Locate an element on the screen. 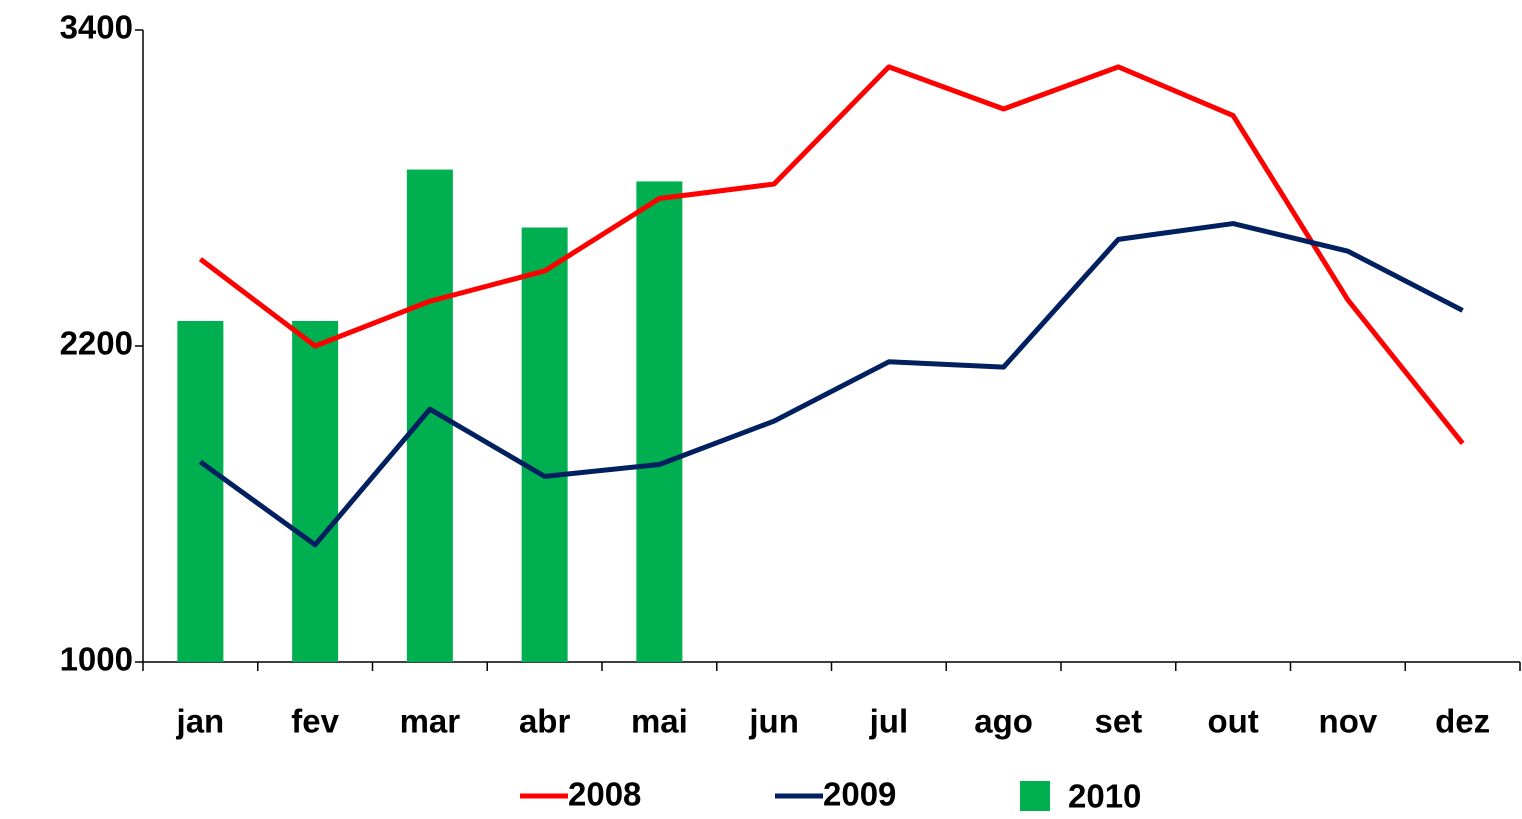 This screenshot has height=819, width=1522. x-tick-label: jun is located at coordinates (773, 721).